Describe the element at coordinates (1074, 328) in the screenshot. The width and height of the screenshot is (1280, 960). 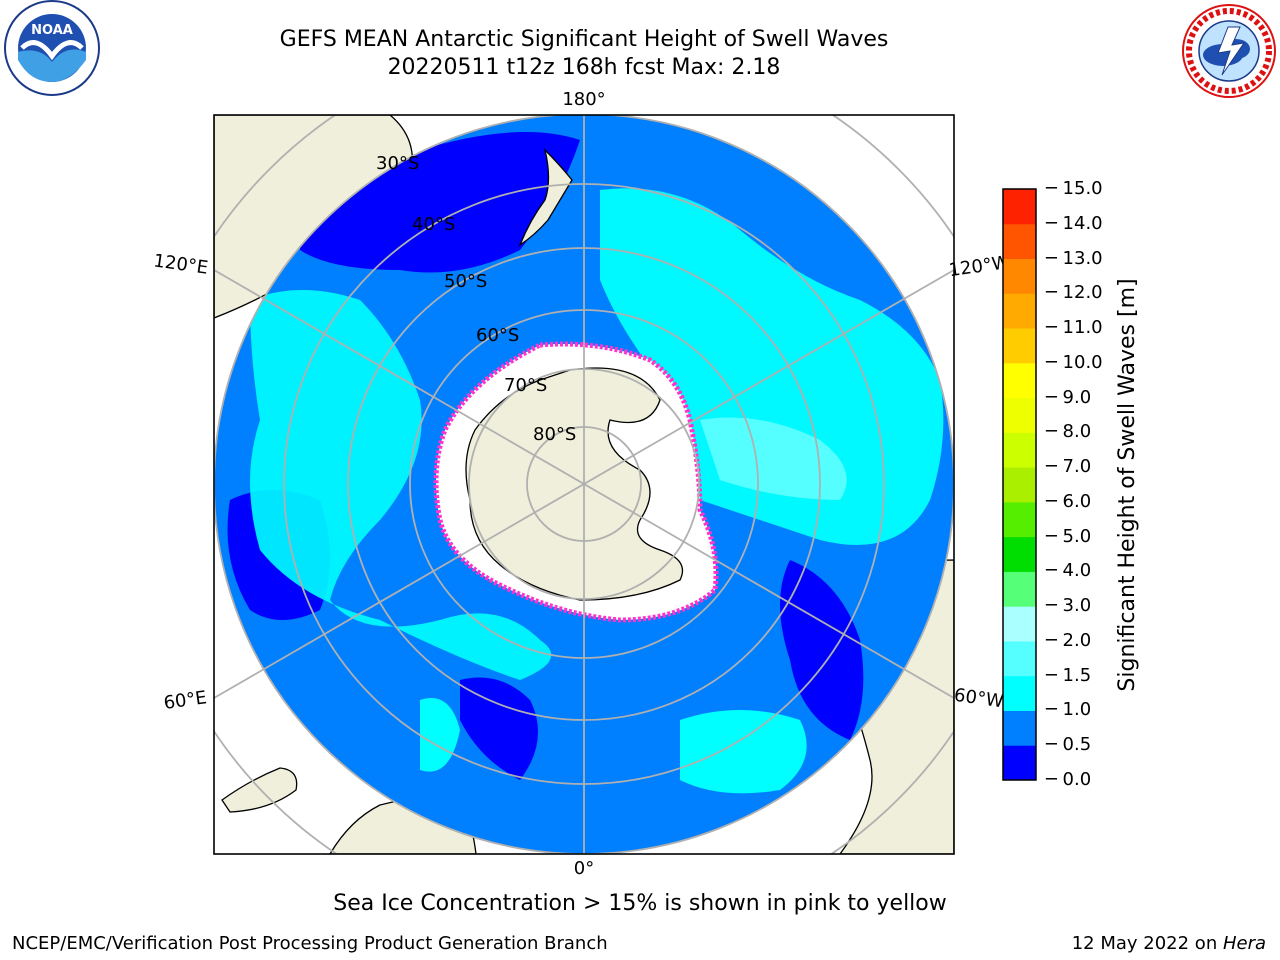
I see `colorbar-tick-label: ─ 11.0` at that location.